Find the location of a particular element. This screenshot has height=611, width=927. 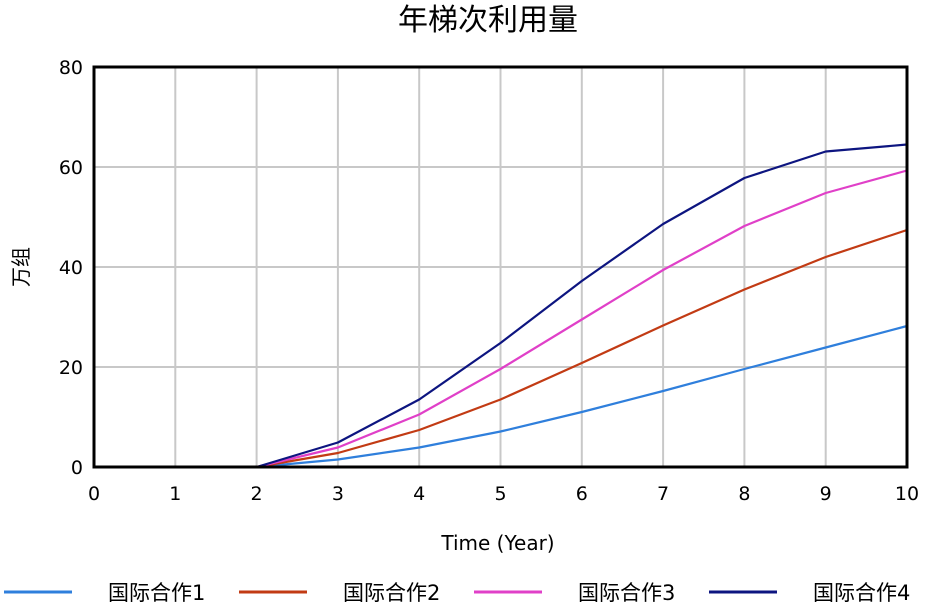

x-tick-label: 1 is located at coordinates (175, 494).